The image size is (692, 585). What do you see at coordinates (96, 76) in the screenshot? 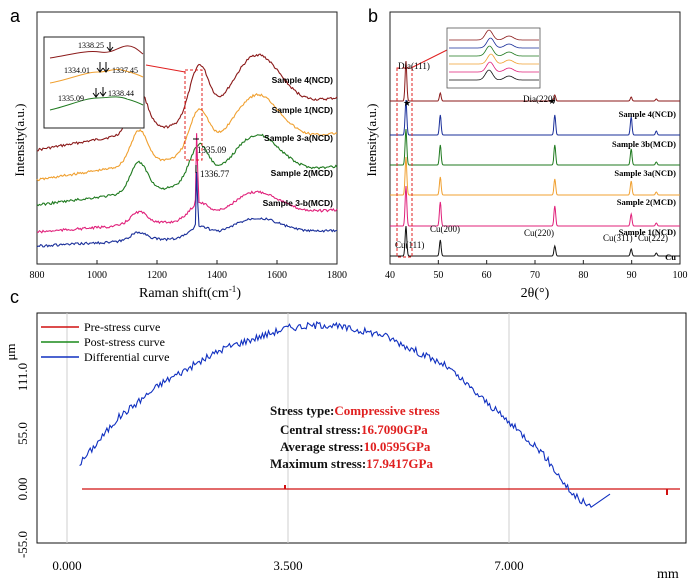
I see `inset-curve-sample1` at bounding box center [96, 76].